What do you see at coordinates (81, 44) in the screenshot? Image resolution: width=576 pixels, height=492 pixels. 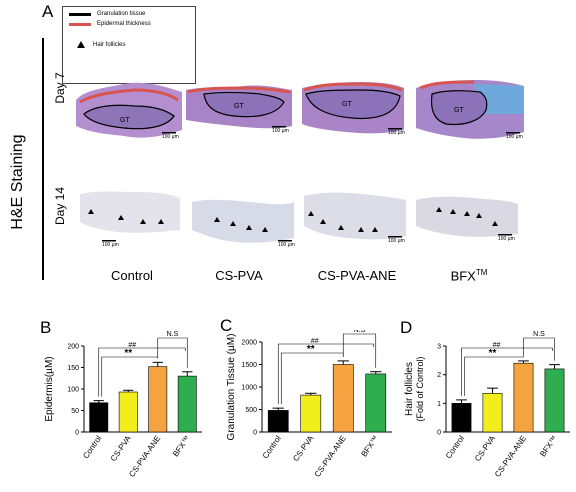 I see `triangle-icon` at bounding box center [81, 44].